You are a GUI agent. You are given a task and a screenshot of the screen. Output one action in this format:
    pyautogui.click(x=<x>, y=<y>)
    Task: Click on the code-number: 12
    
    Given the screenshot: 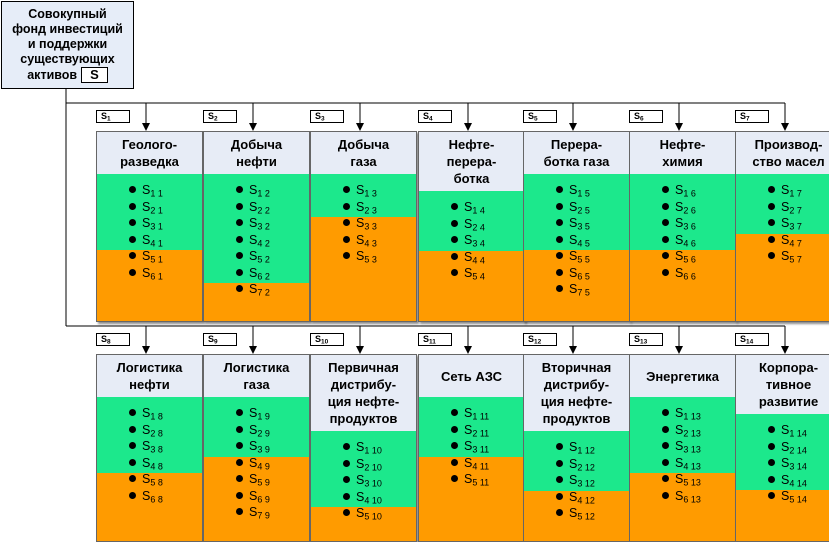 What is the action you would take?
    pyautogui.click(x=538, y=342)
    